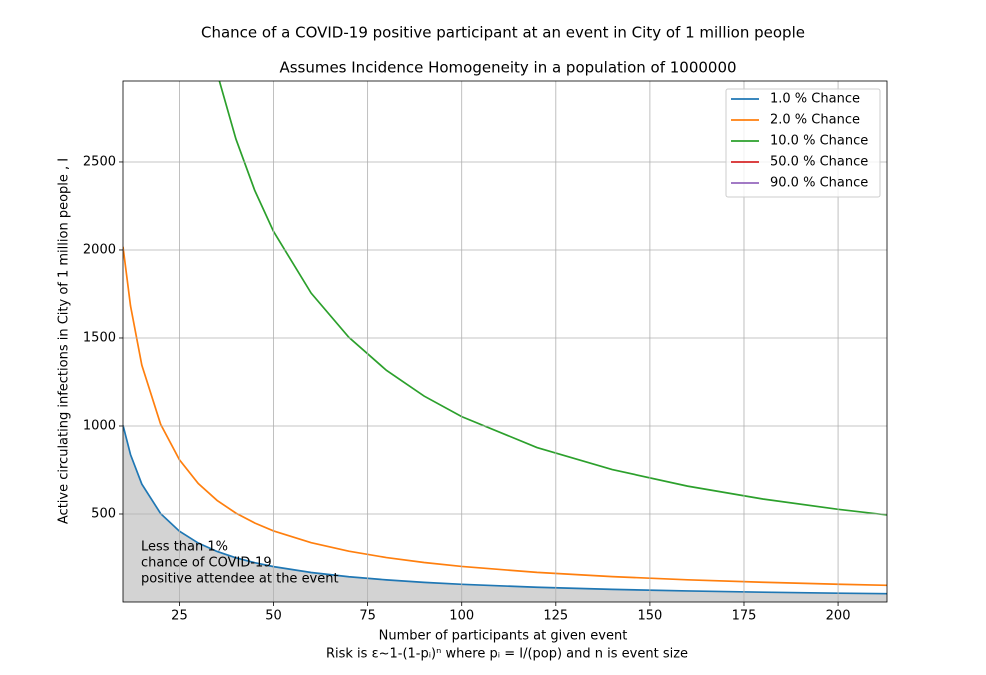  I want to click on x-tick-label: 200, so click(838, 616).